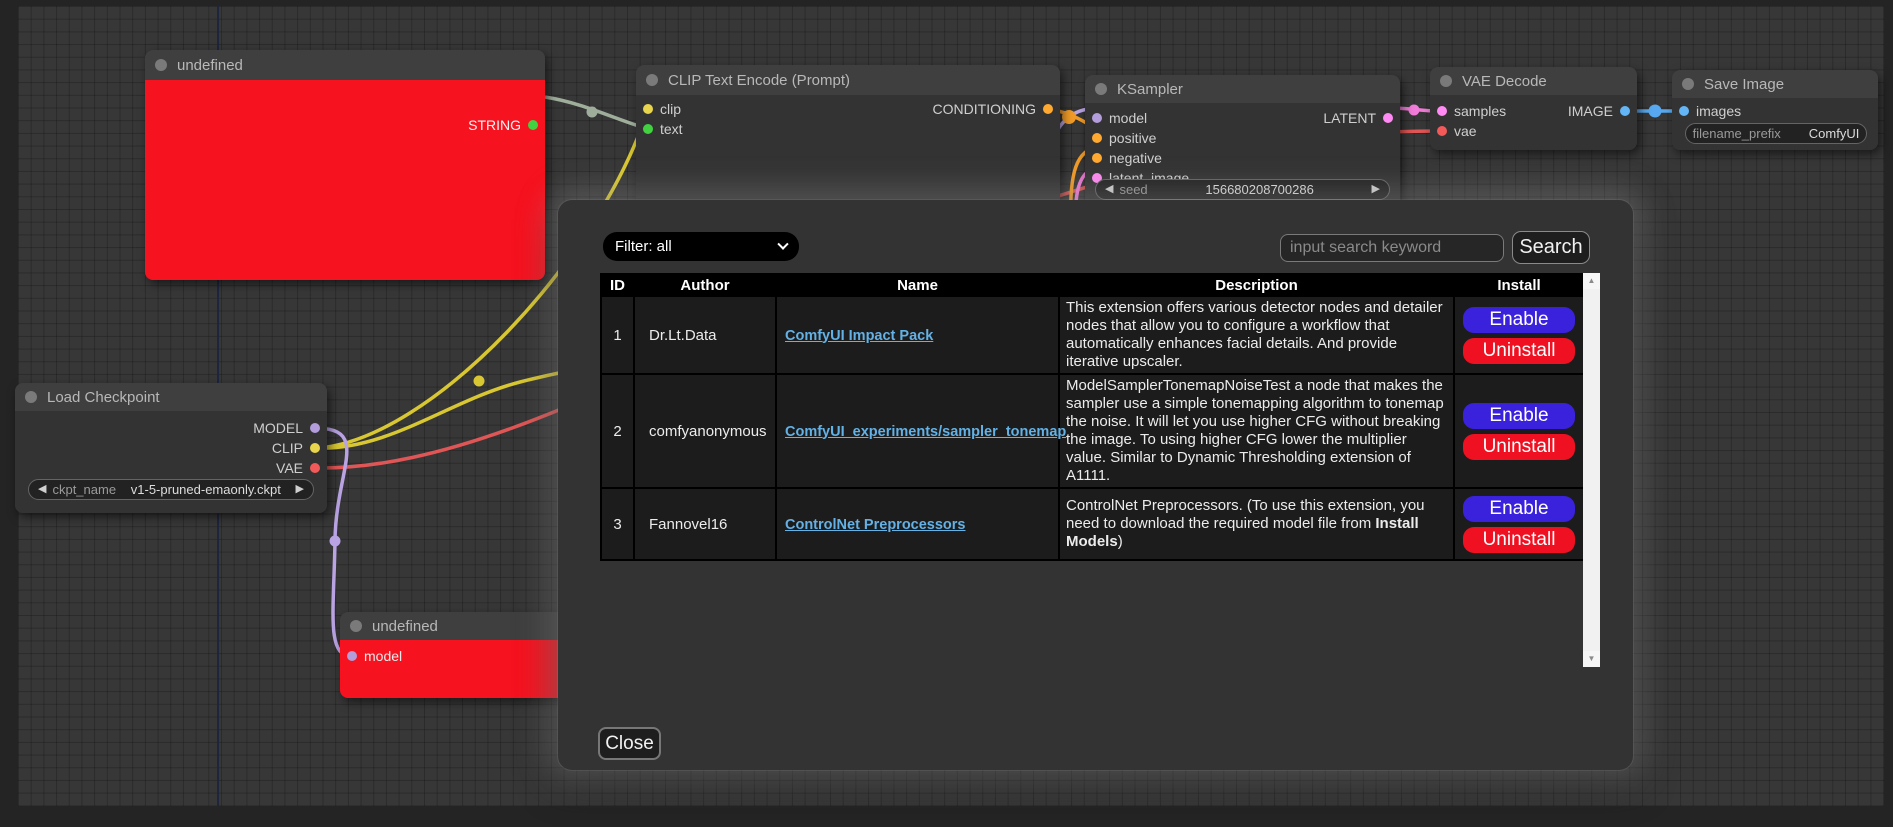 The image size is (1893, 827). I want to click on port-label: images, so click(1719, 111).